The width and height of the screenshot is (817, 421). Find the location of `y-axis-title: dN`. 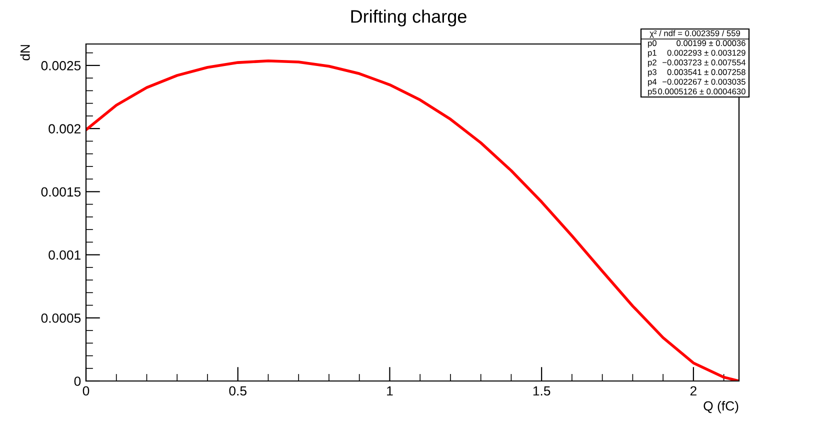

y-axis-title: dN is located at coordinates (25, 52).